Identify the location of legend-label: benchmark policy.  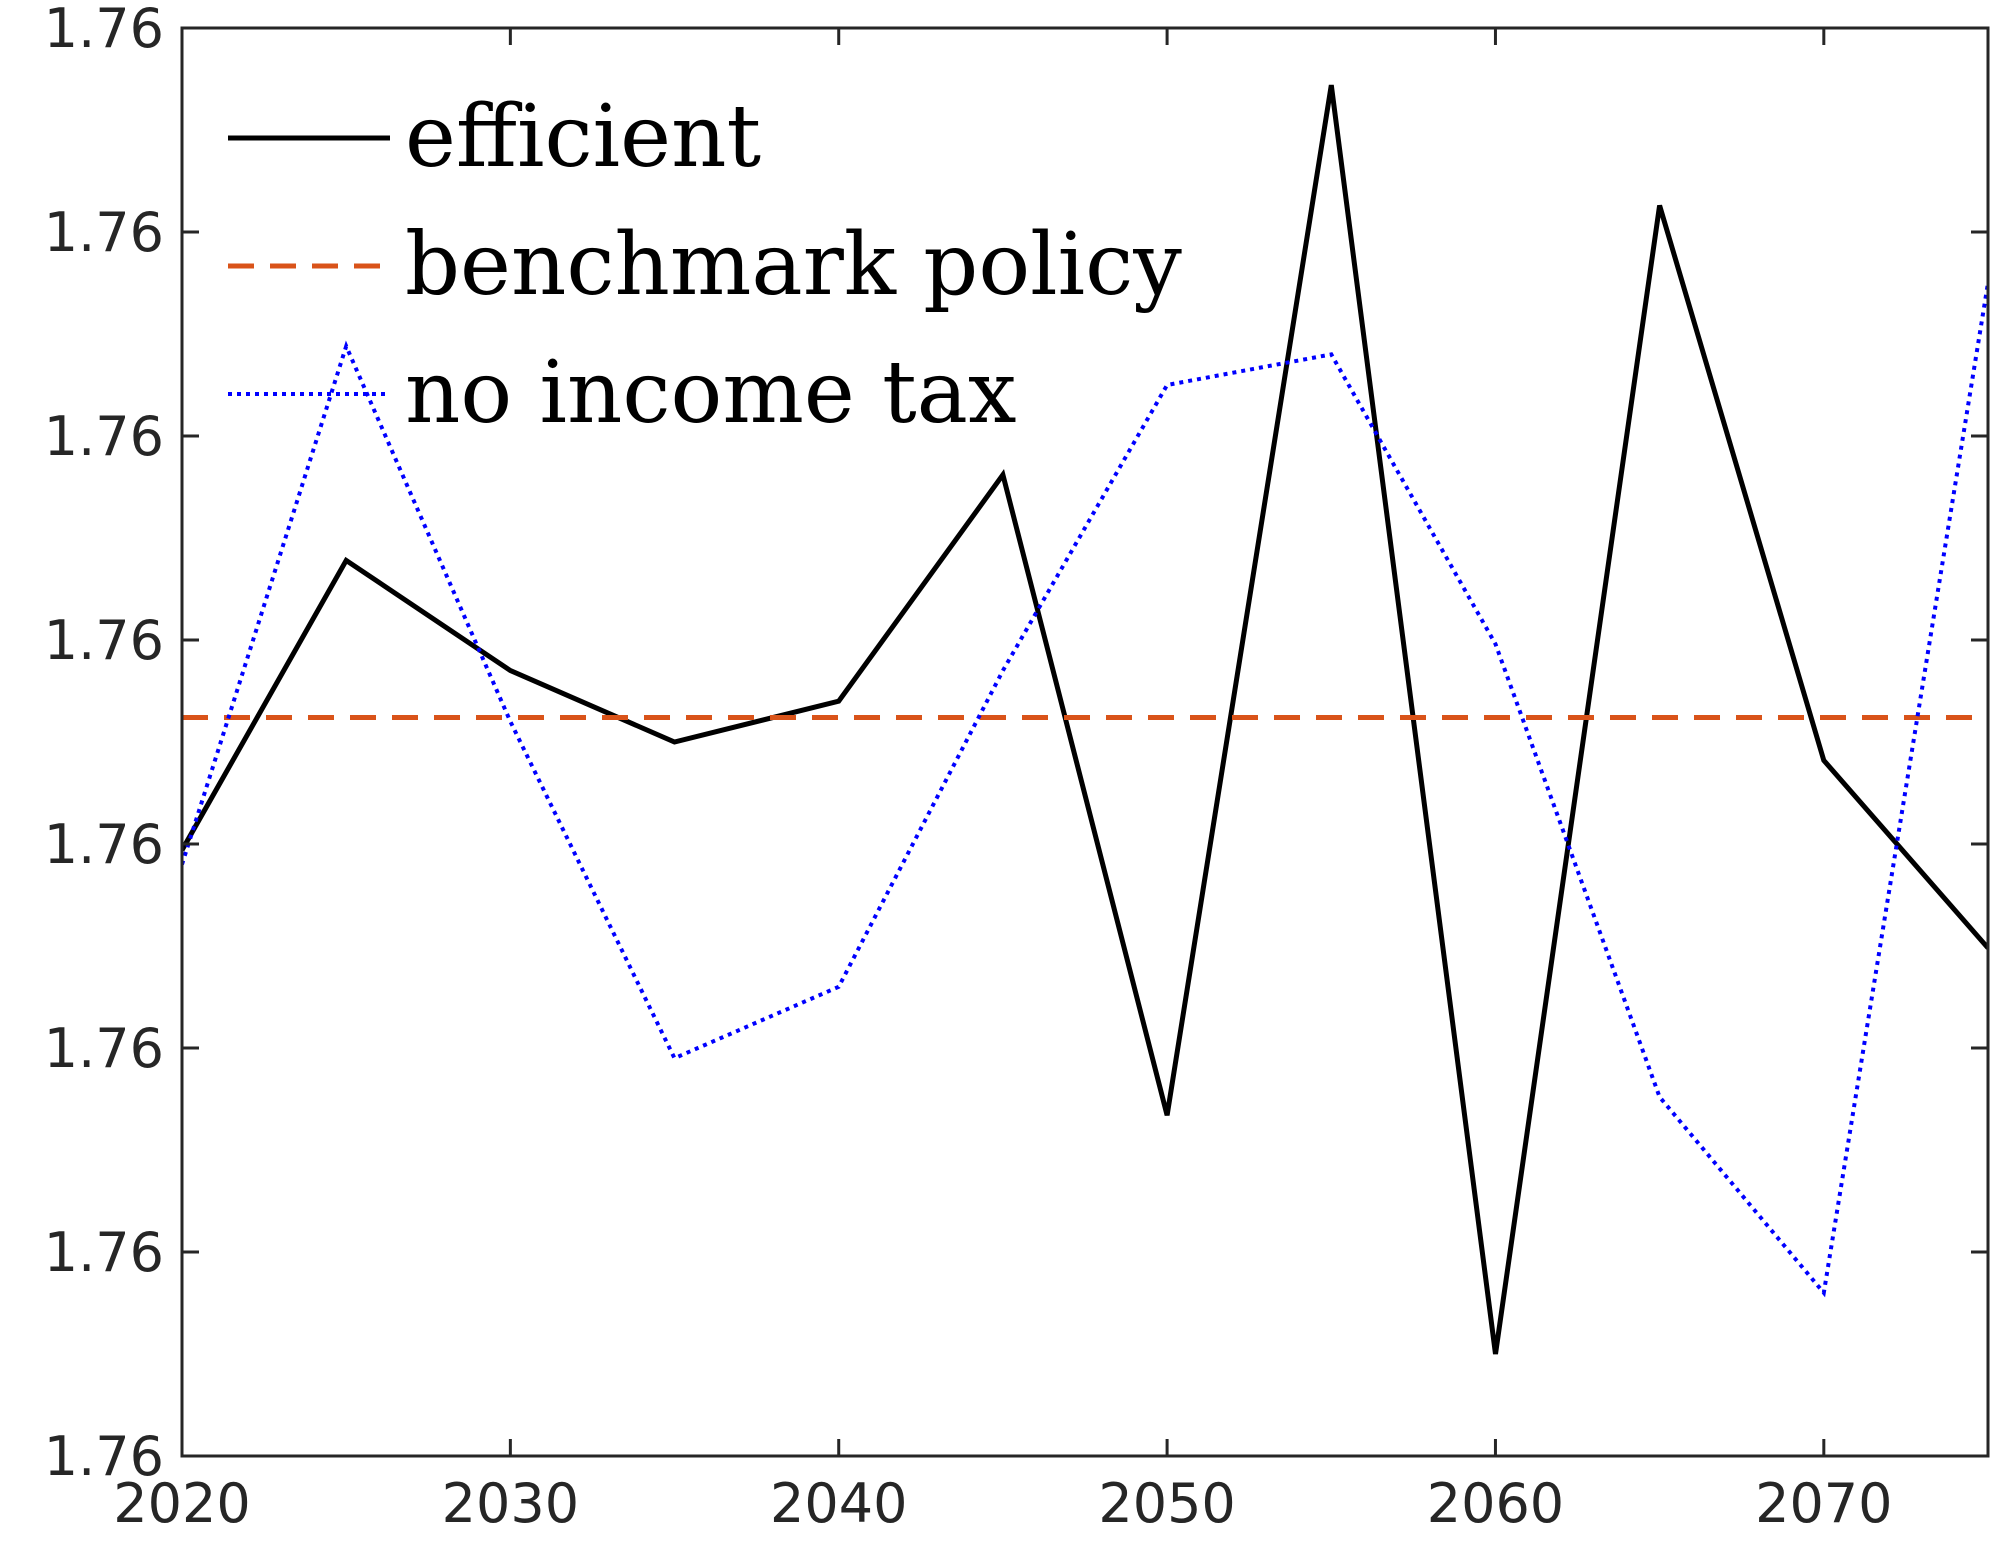
(793, 265).